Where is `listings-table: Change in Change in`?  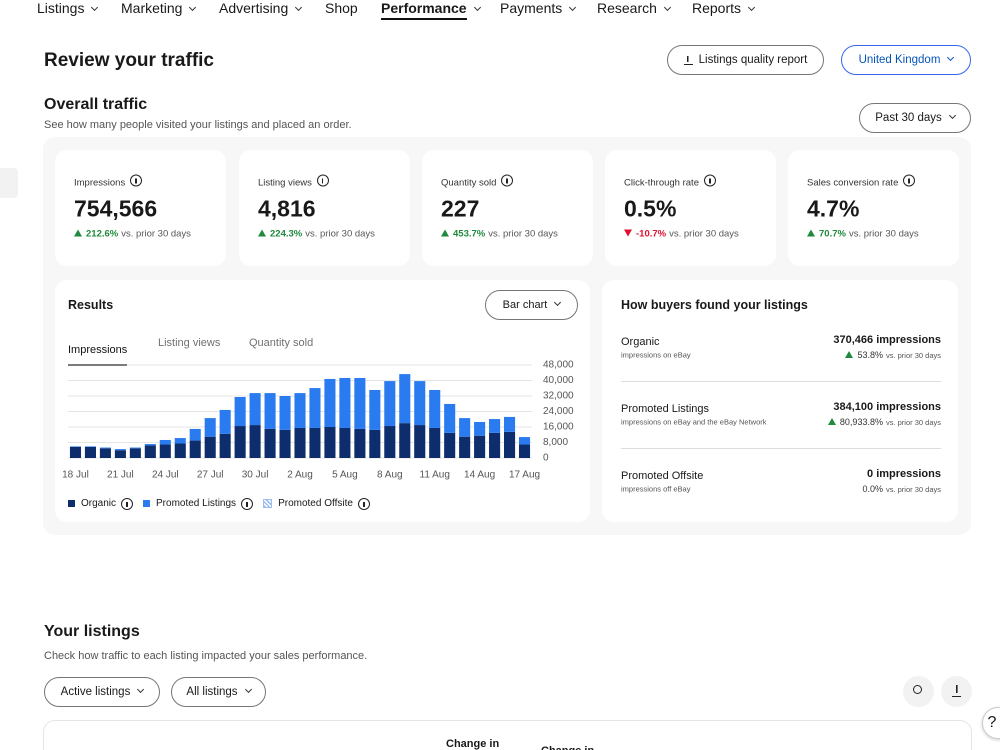 listings-table: Change in Change in is located at coordinates (507, 735).